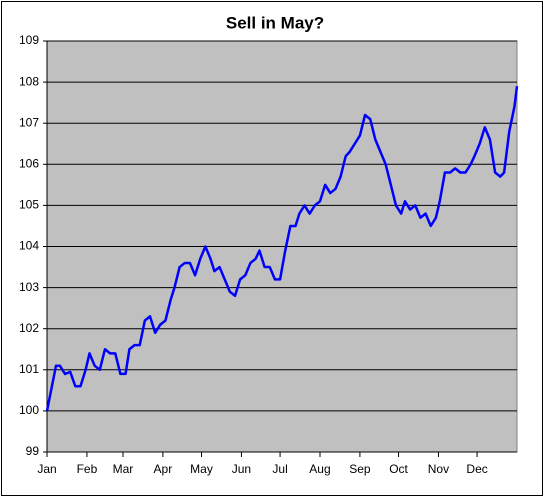  What do you see at coordinates (438, 469) in the screenshot?
I see `x-tick-label: Nov` at bounding box center [438, 469].